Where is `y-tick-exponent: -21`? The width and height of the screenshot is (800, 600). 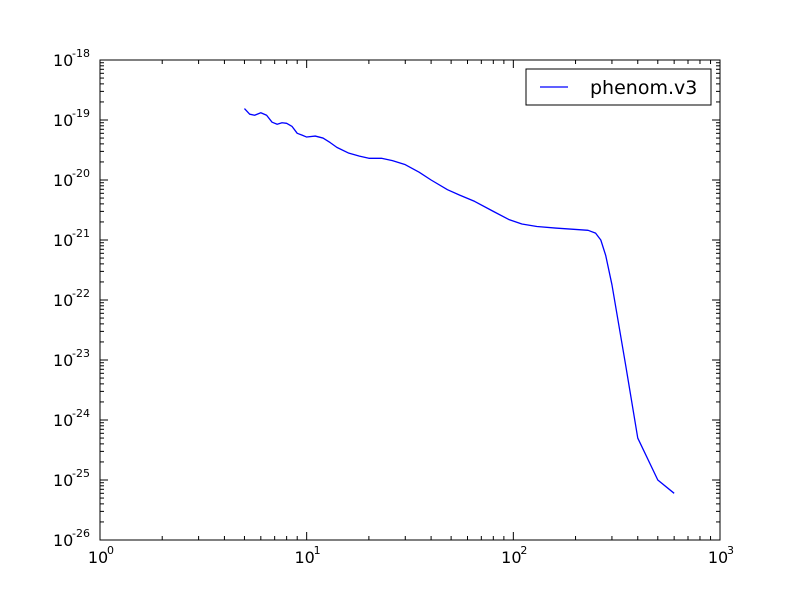 y-tick-exponent: -21 is located at coordinates (81, 233).